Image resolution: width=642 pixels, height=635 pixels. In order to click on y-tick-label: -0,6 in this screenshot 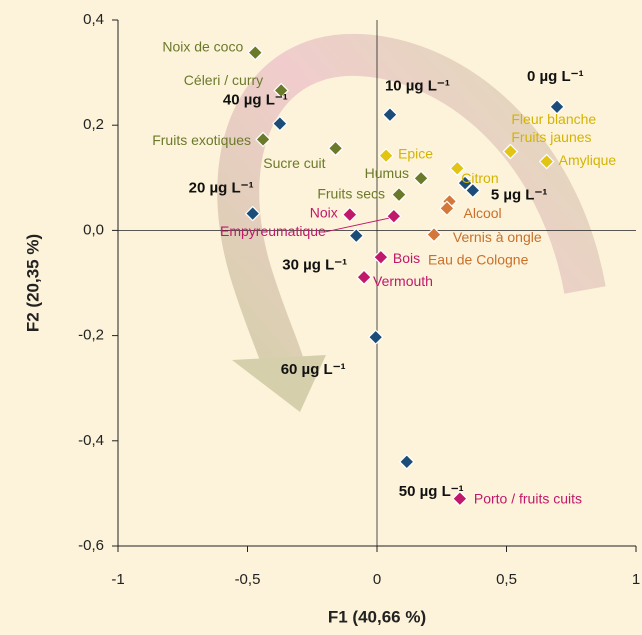, I will do `click(91, 545)`.